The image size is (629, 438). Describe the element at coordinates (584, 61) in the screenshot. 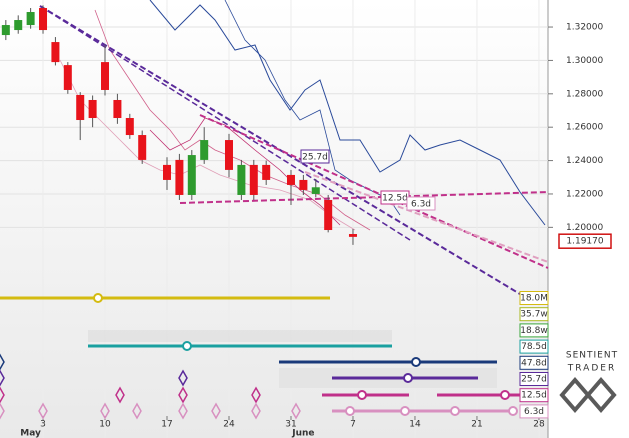

I see `y-tick-label: 1.30000` at that location.